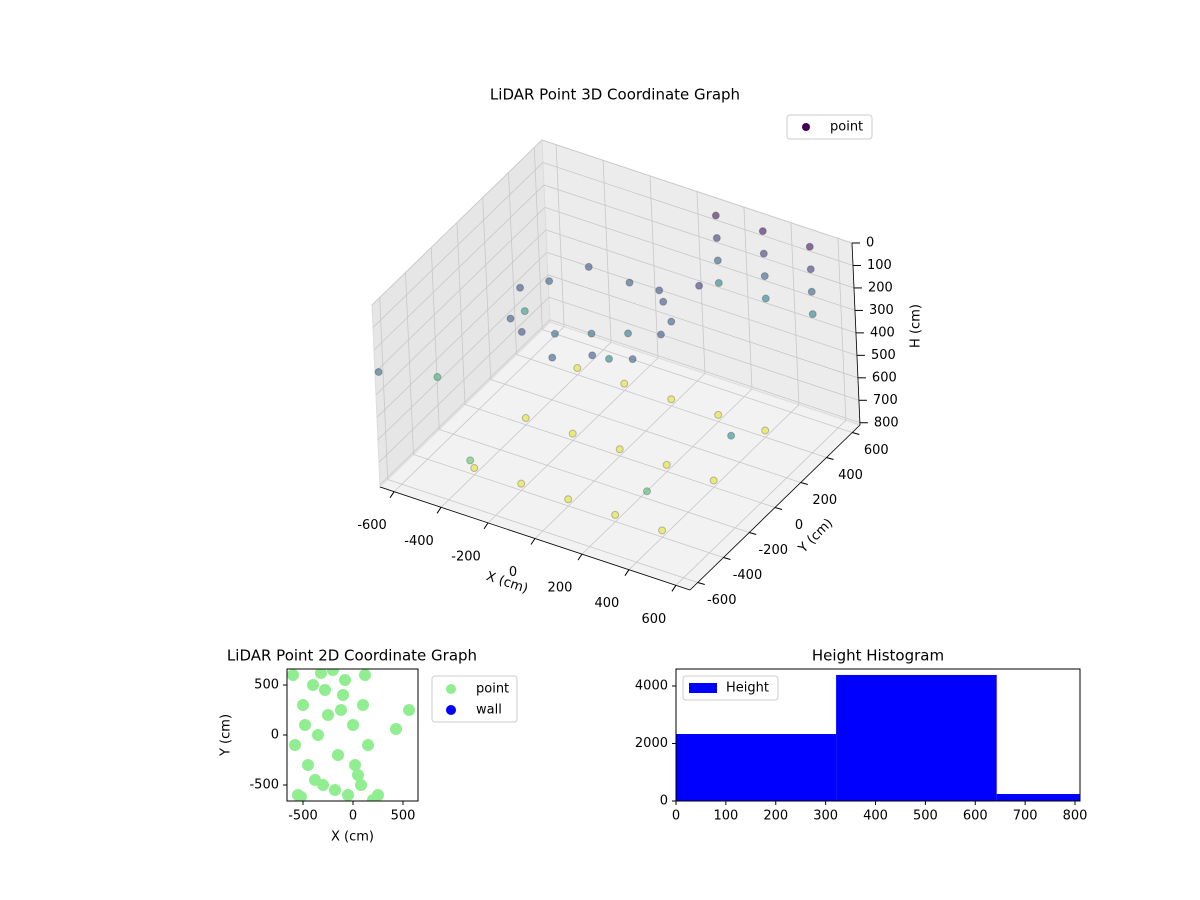  Describe the element at coordinates (403, 816) in the screenshot. I see `x-tick-label: 500` at that location.